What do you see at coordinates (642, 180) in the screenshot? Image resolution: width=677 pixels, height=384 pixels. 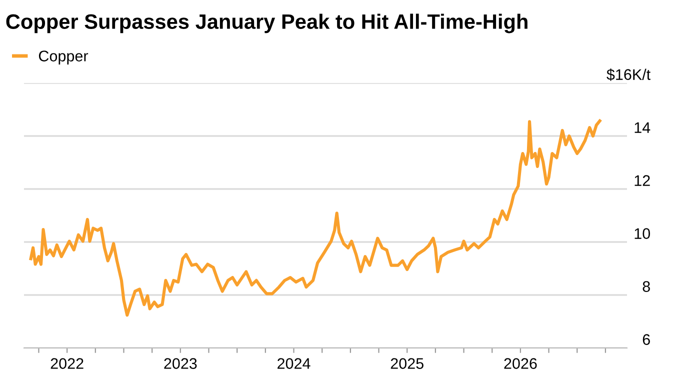 I see `y-tick-label: 12` at bounding box center [642, 180].